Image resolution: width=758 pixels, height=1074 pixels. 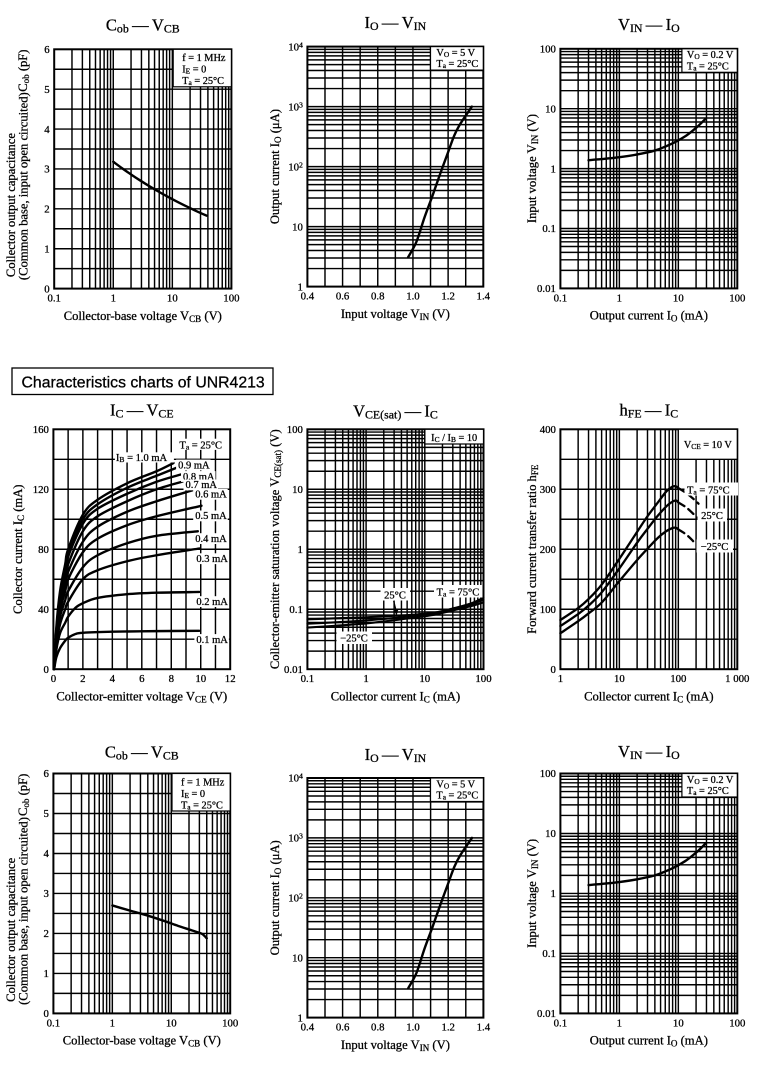 I want to click on svg-text:(Common base, input open circu: (Common base, input open circuited), so click(x=23, y=186).